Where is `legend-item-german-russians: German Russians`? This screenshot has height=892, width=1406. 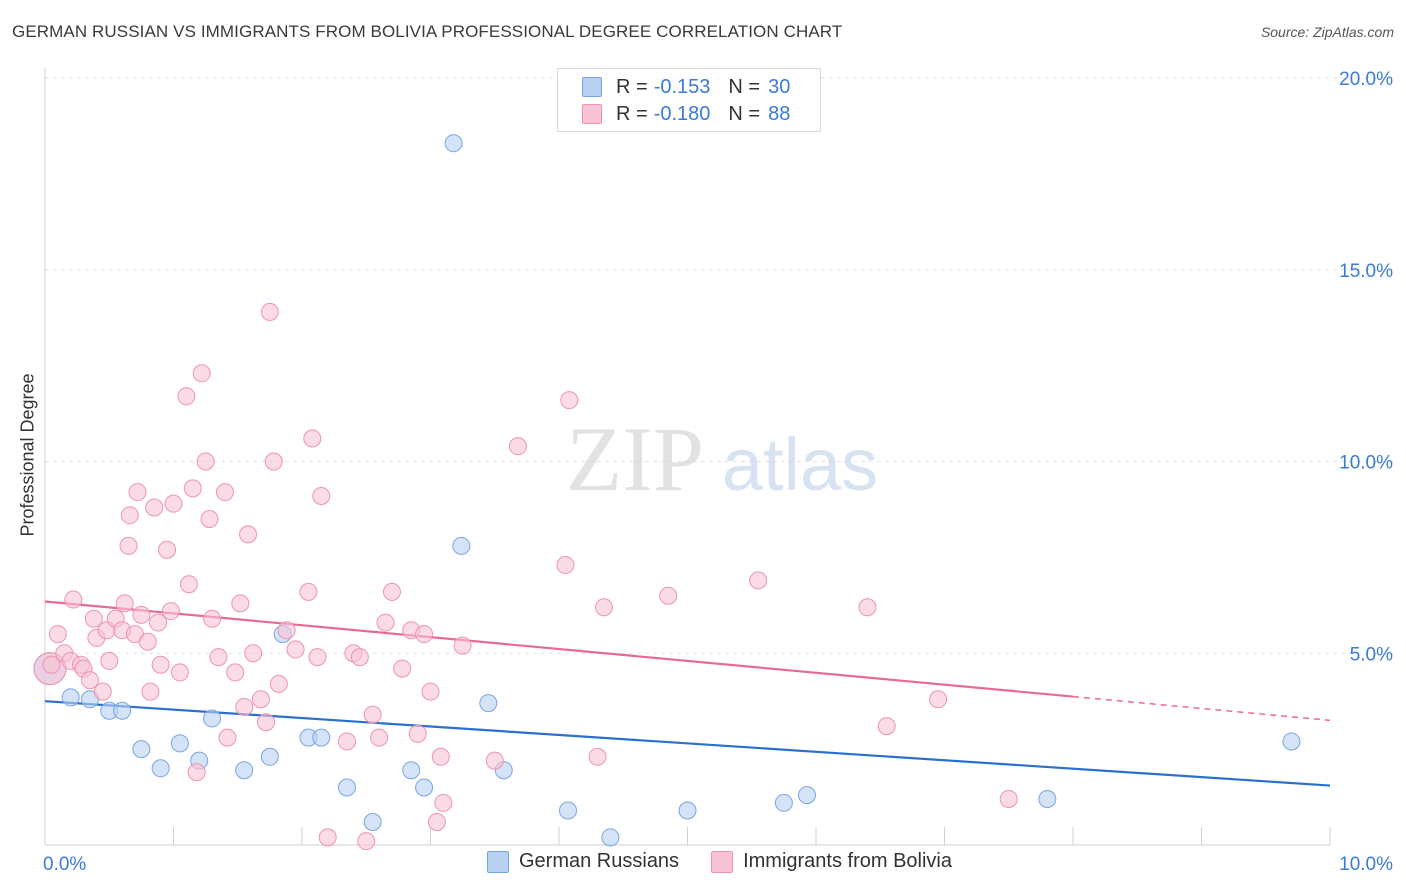 legend-item-german-russians: German Russians is located at coordinates (583, 861).